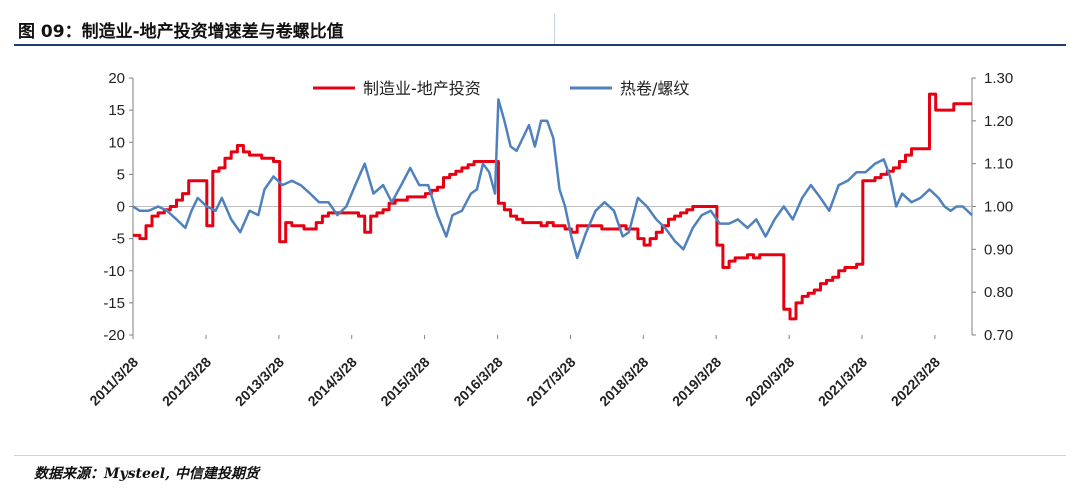  What do you see at coordinates (554, 29) in the screenshot?
I see `title-separator` at bounding box center [554, 29].